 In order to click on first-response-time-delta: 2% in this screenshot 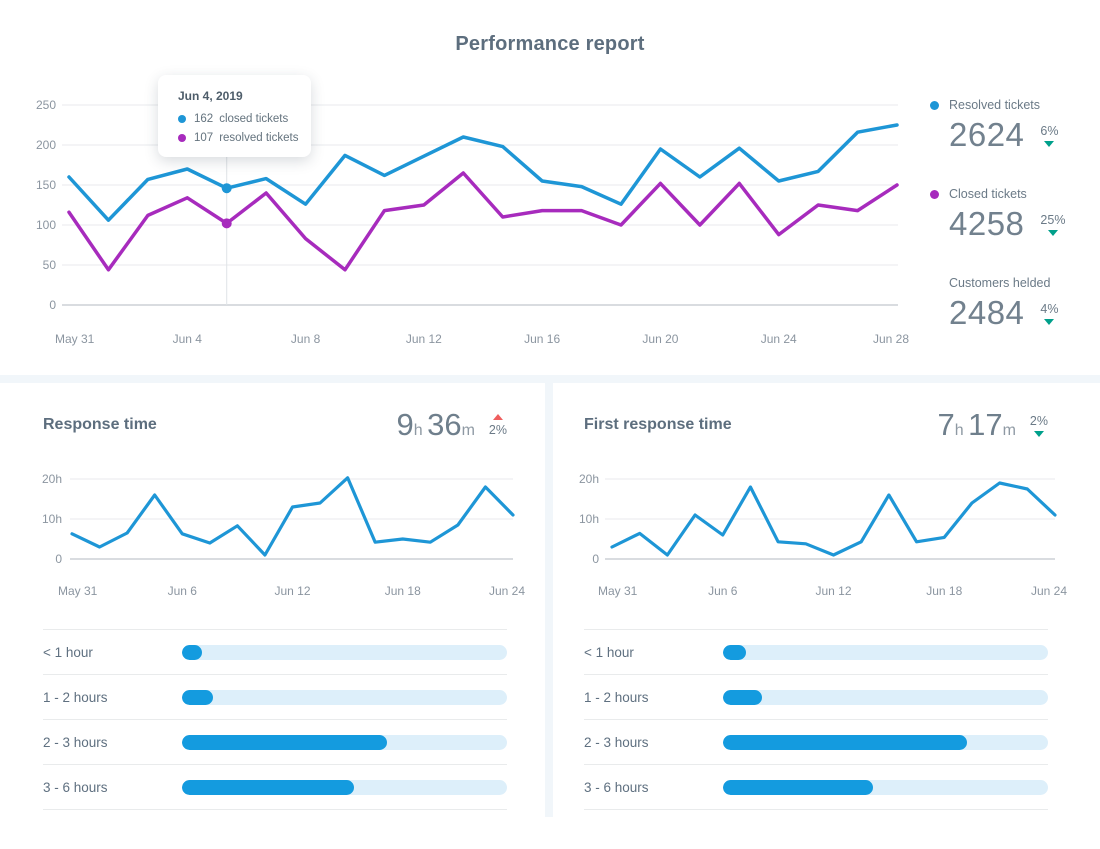, I will do `click(1039, 425)`.